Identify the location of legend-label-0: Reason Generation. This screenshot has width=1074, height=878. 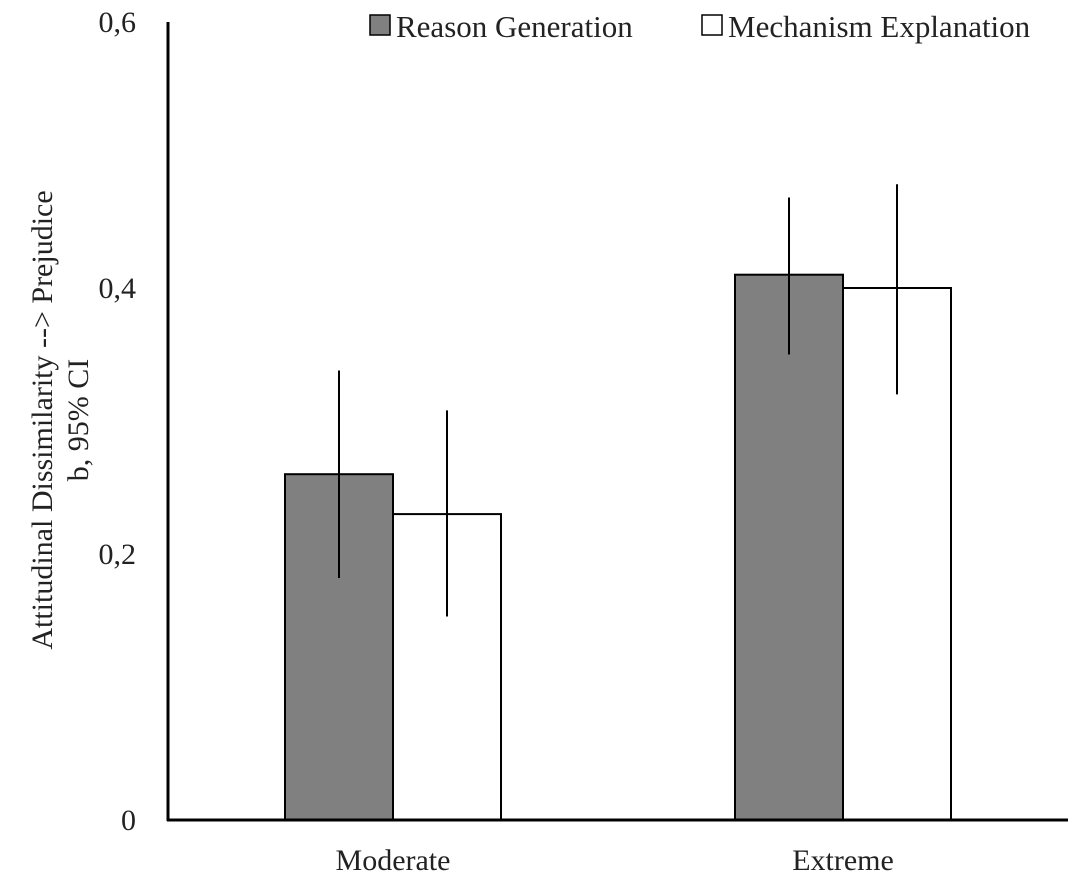
(514, 26).